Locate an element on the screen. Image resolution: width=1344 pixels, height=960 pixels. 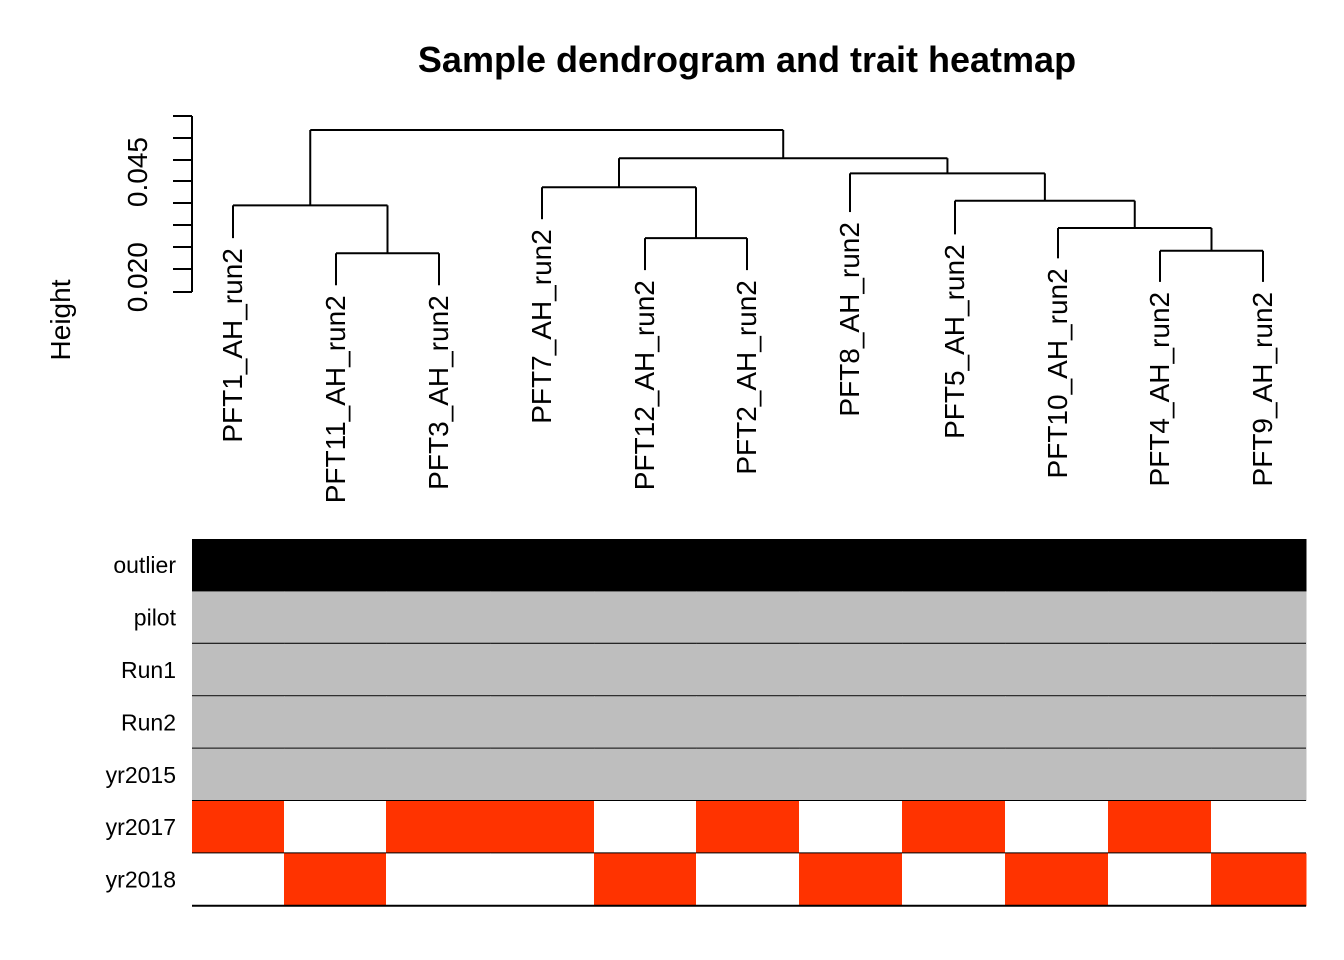
leaf-label: PFT11_AH_run2 is located at coordinates (335, 399).